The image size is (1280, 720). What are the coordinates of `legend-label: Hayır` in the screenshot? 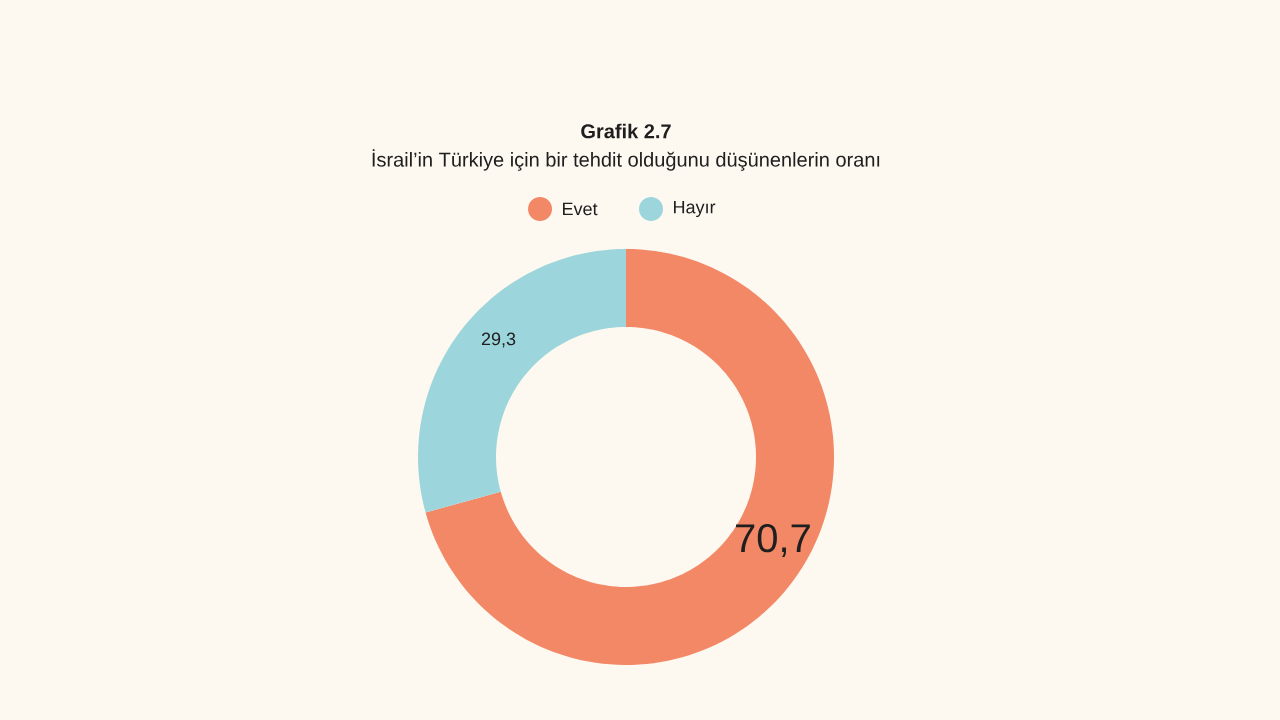 It's located at (695, 209).